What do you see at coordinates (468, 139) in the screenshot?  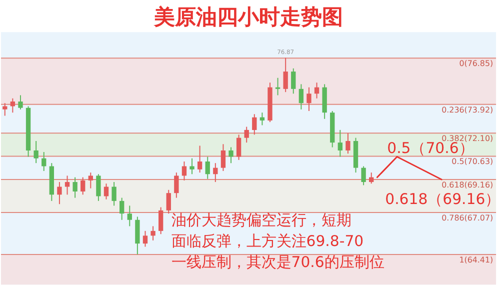 I see `ref-line-label: 0.382(72.10)` at bounding box center [468, 139].